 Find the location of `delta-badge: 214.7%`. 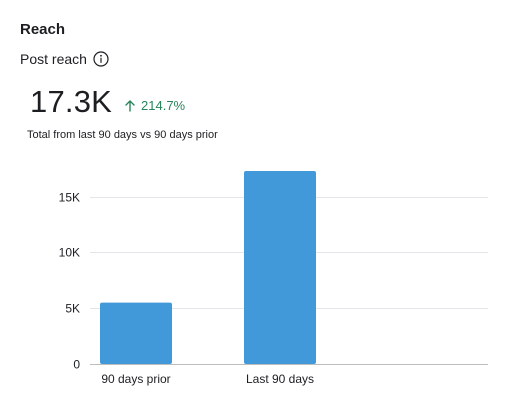

delta-badge: 214.7% is located at coordinates (154, 105).